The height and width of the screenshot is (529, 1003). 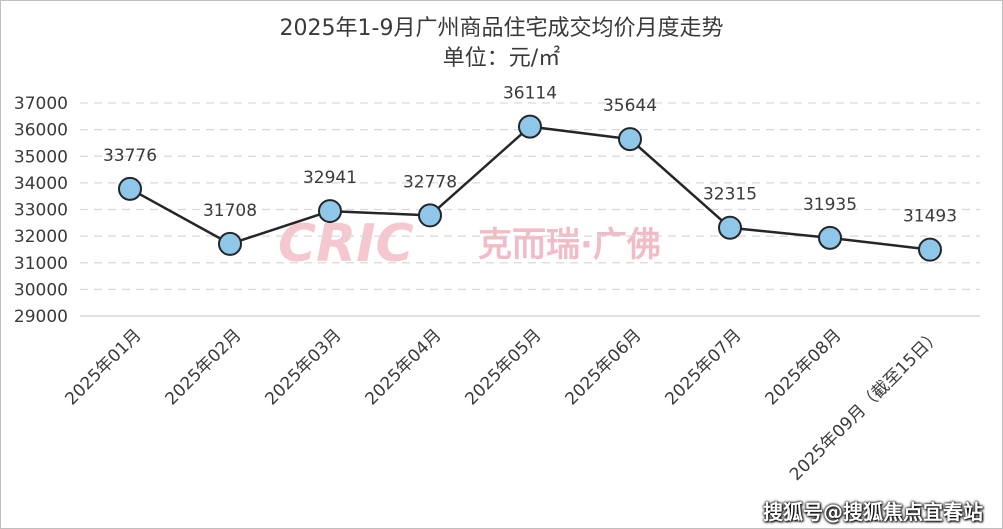 I want to click on data-label: 32778, so click(x=430, y=182).